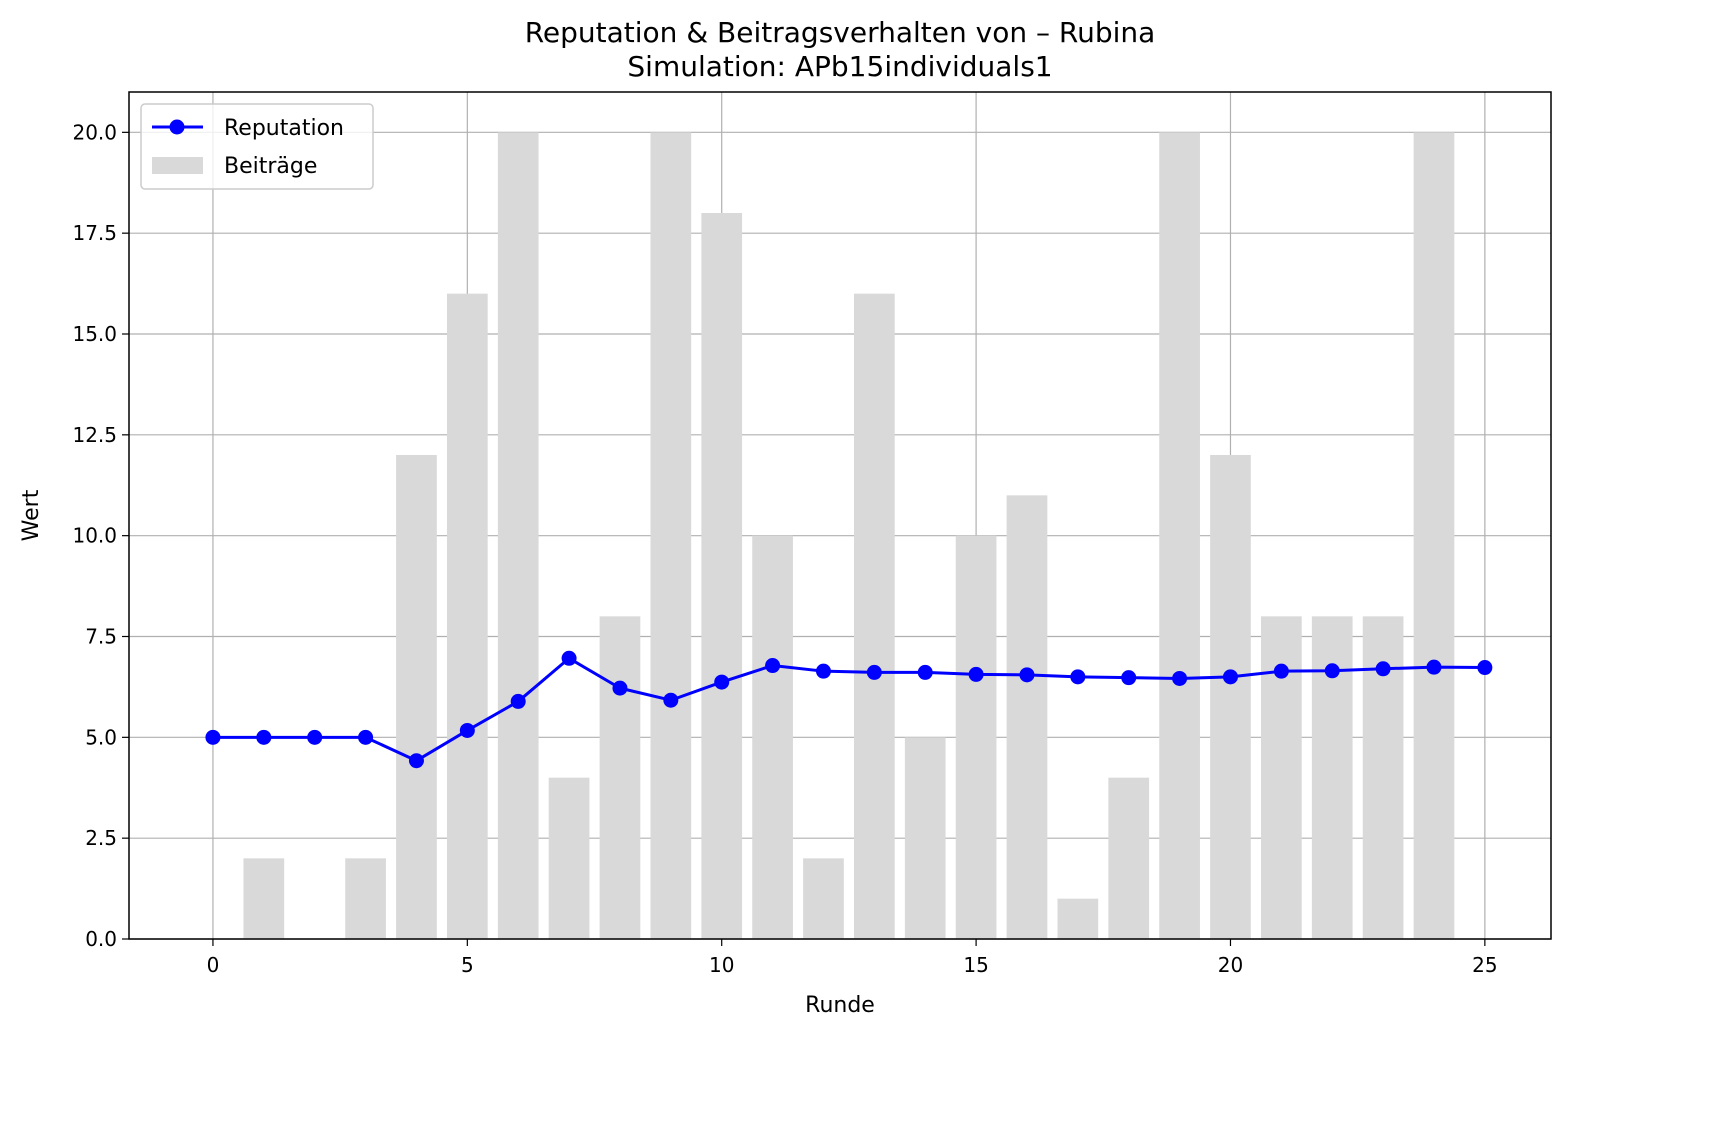 The width and height of the screenshot is (1710, 1131). What do you see at coordinates (94, 132) in the screenshot?
I see `y-tick-label: 20.0` at bounding box center [94, 132].